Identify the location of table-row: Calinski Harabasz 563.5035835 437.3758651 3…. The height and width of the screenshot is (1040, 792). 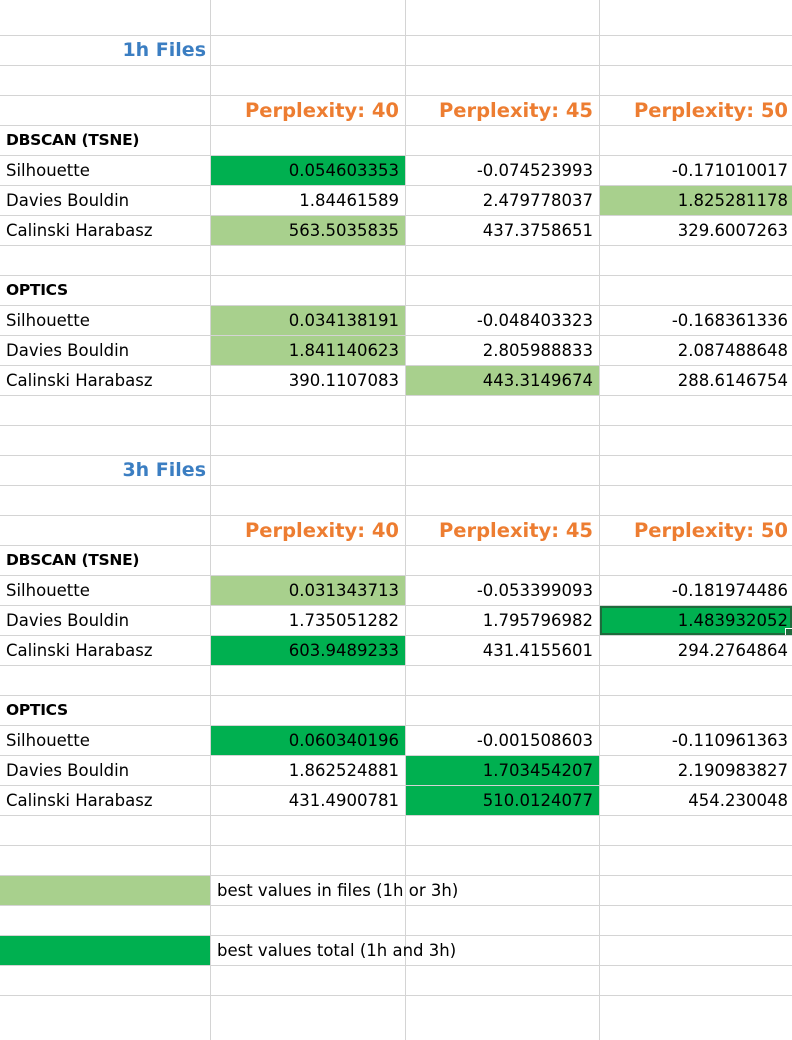
(396, 231).